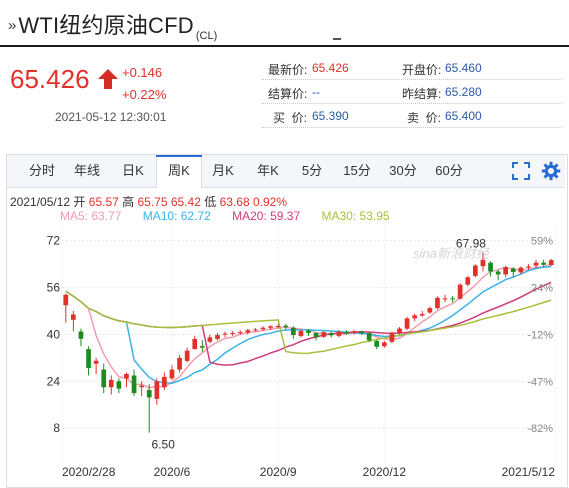  I want to click on ohlc-date: 2021/05/12, so click(40, 202).